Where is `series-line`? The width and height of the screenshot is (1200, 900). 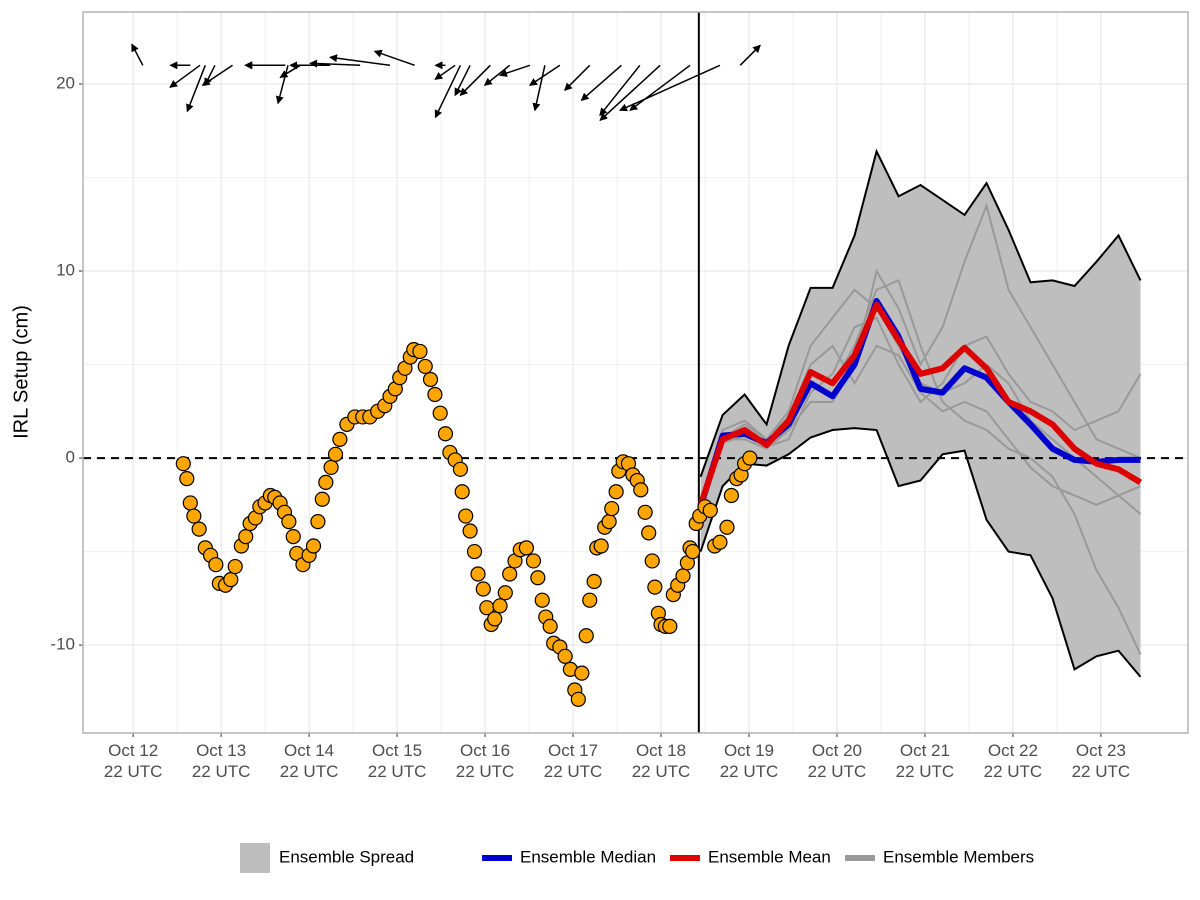
series-line is located at coordinates (920, 403).